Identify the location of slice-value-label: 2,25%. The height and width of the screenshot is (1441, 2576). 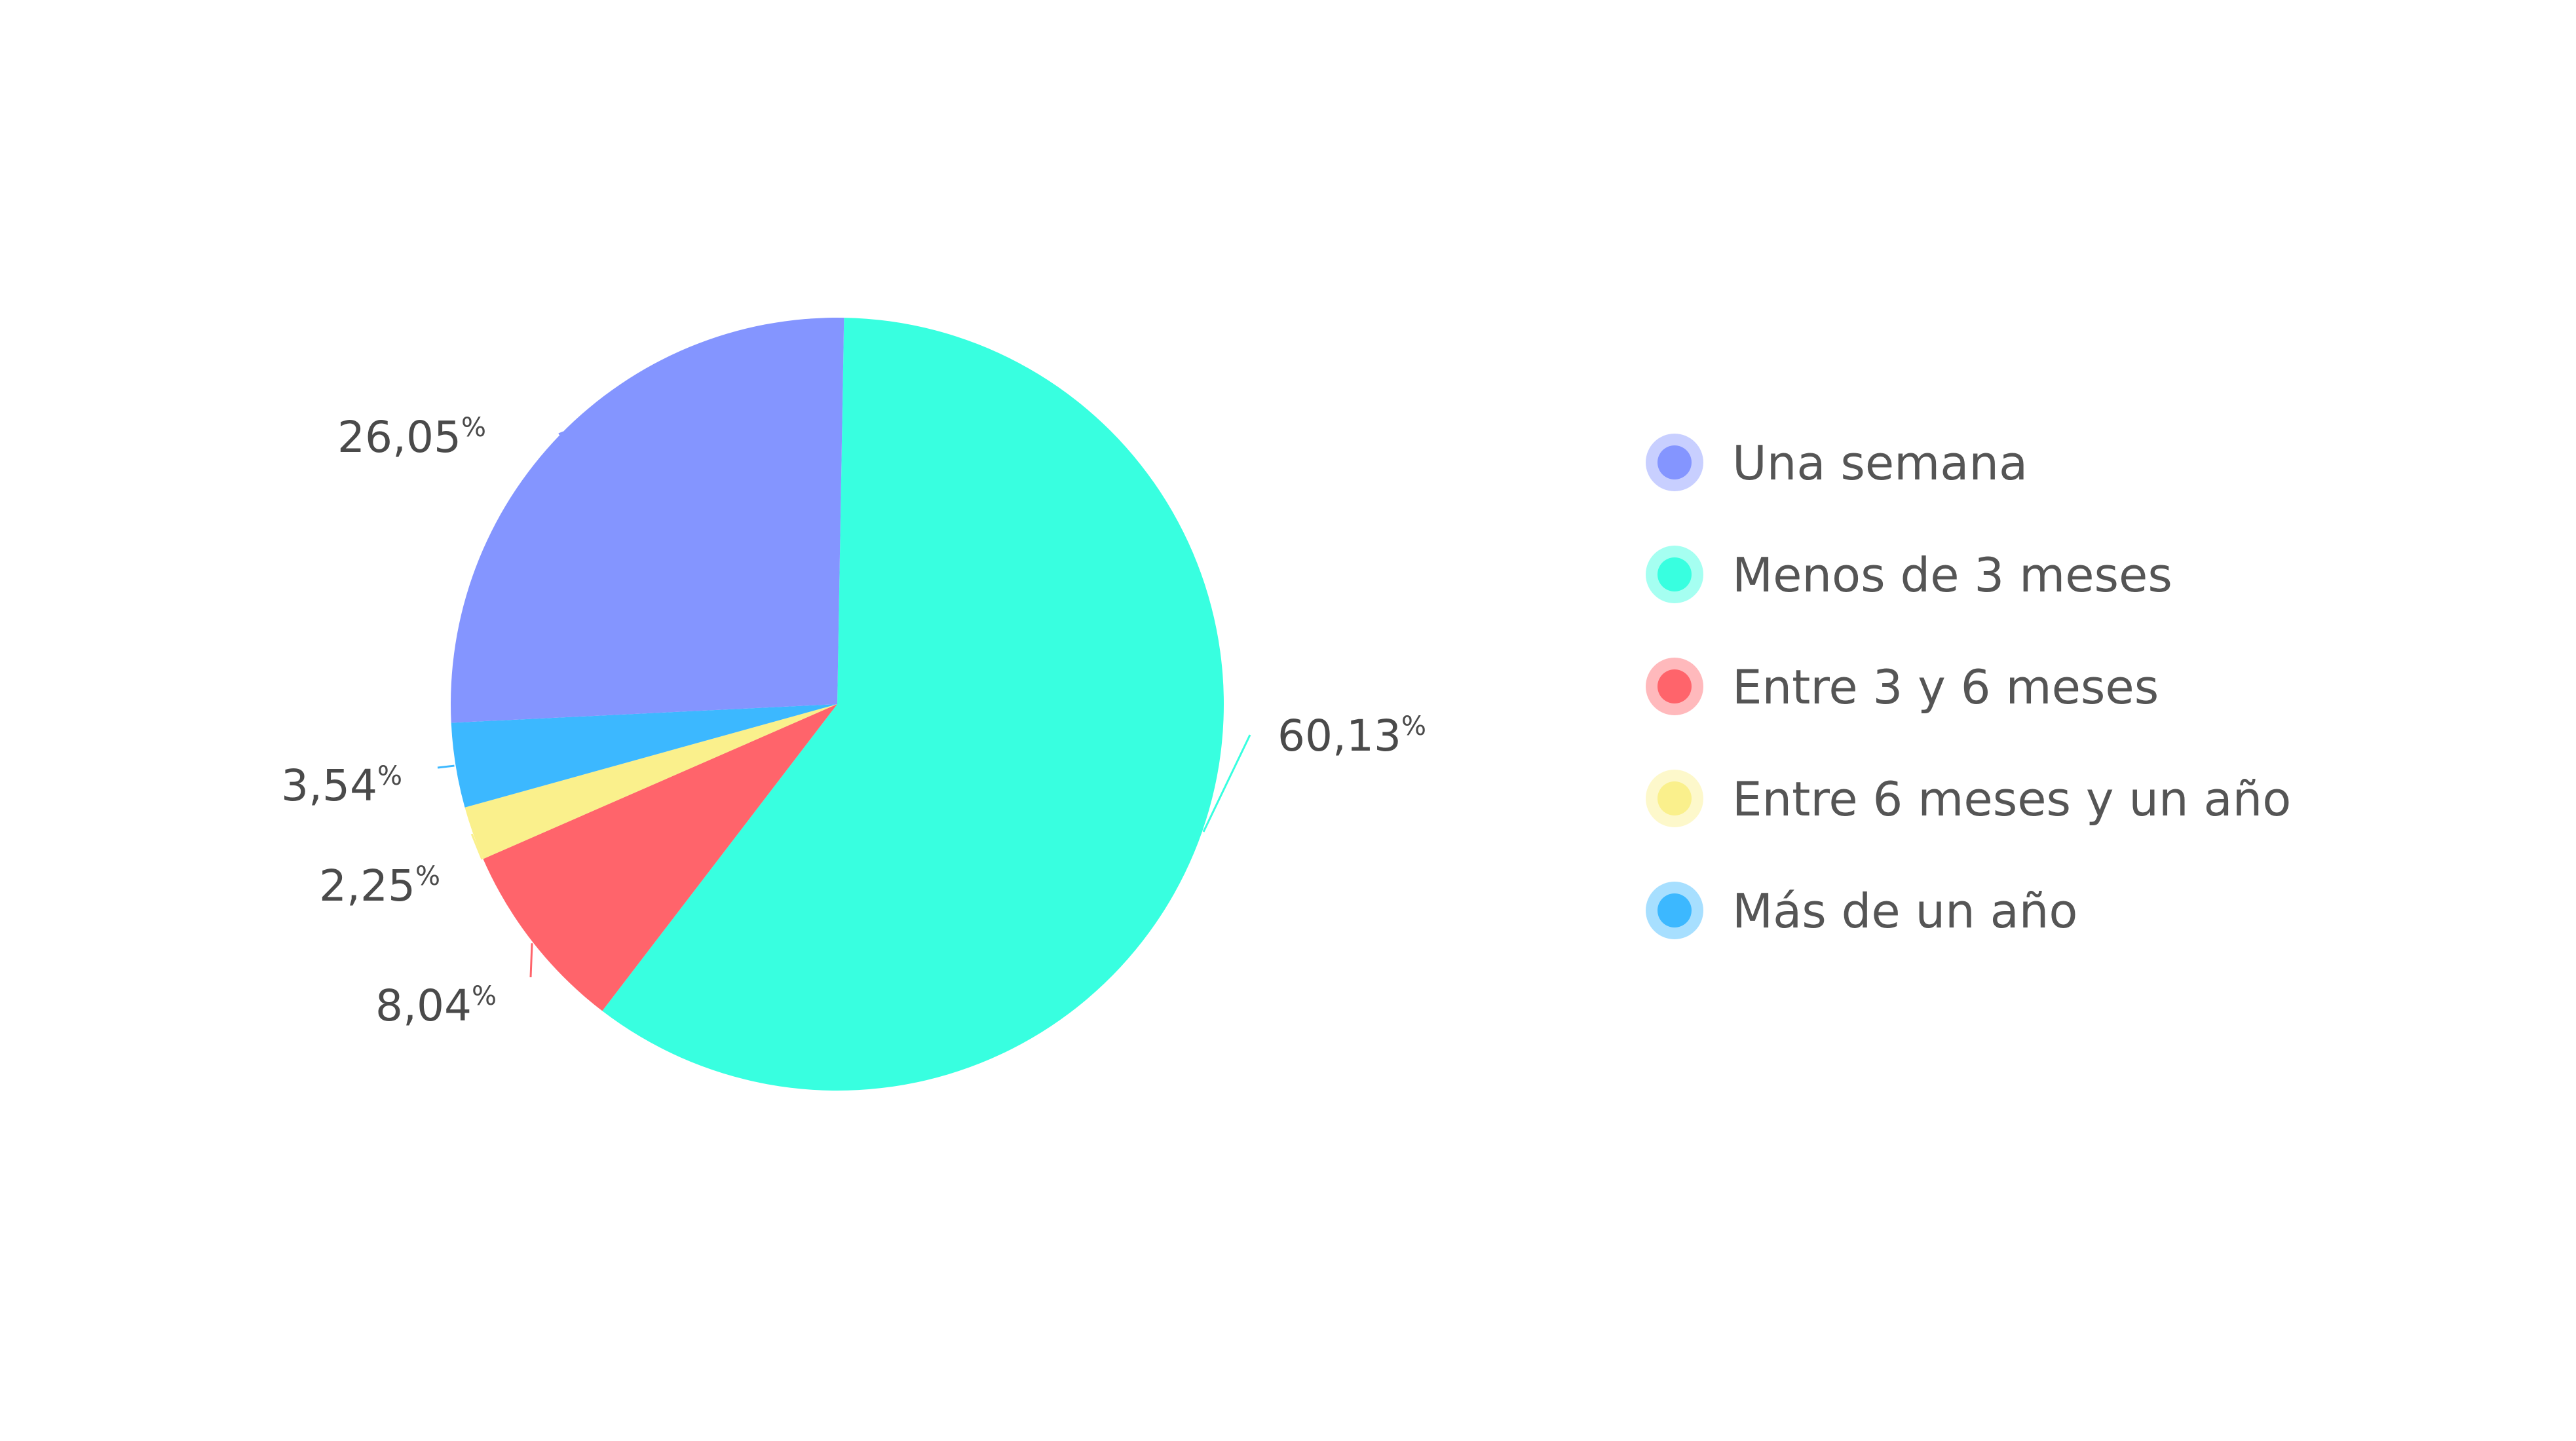
(379, 886).